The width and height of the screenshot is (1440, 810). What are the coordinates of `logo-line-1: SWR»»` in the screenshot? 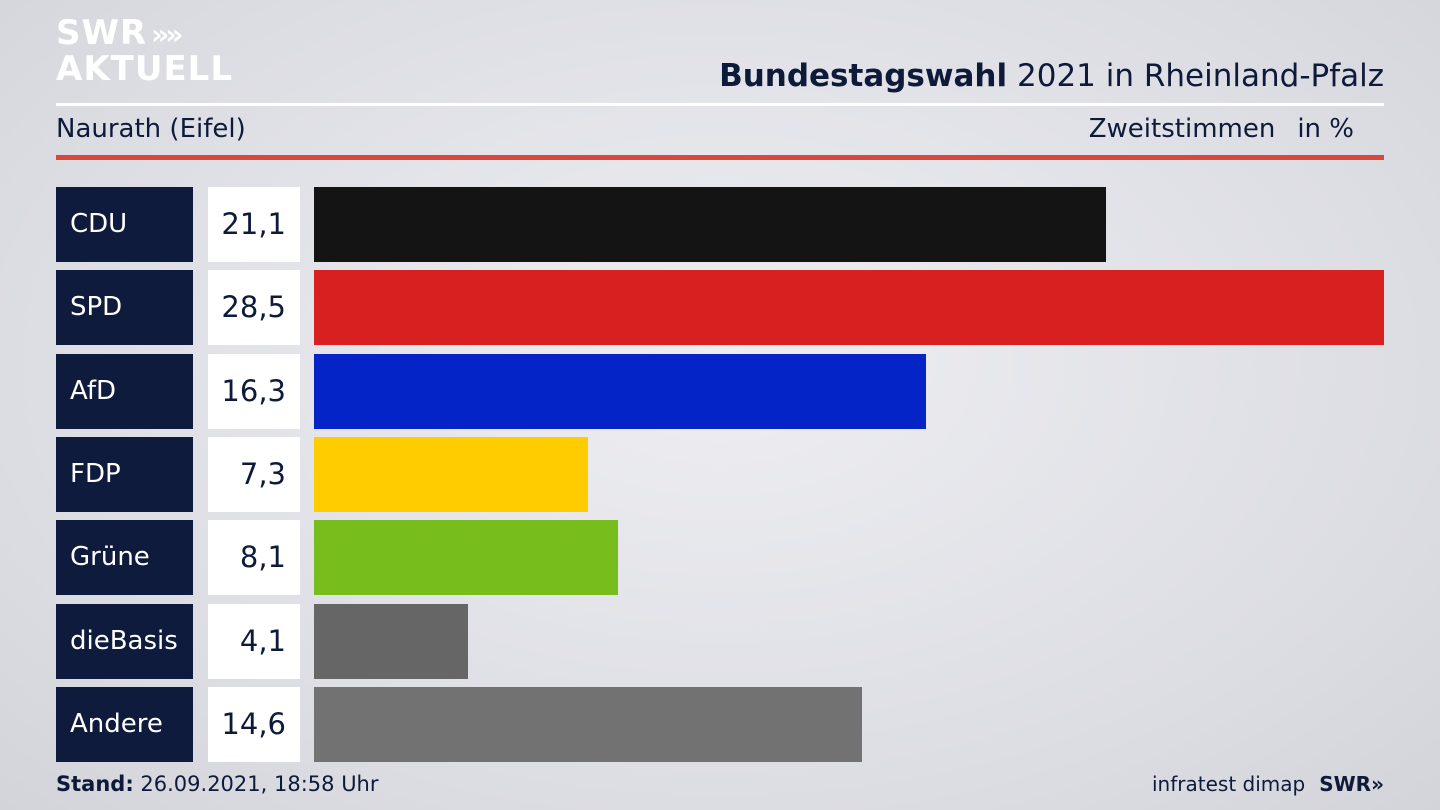 It's located at (119, 33).